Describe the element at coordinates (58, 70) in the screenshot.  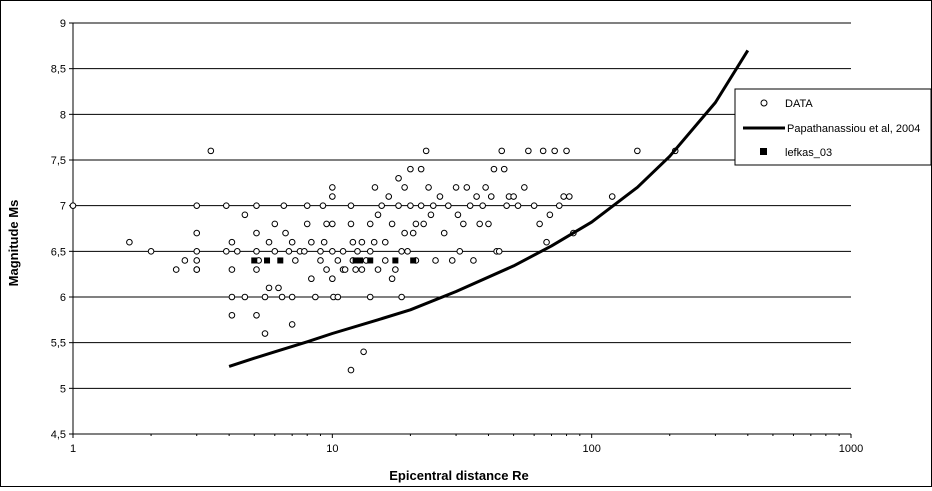
I see `y-tick-label: 8,5` at that location.